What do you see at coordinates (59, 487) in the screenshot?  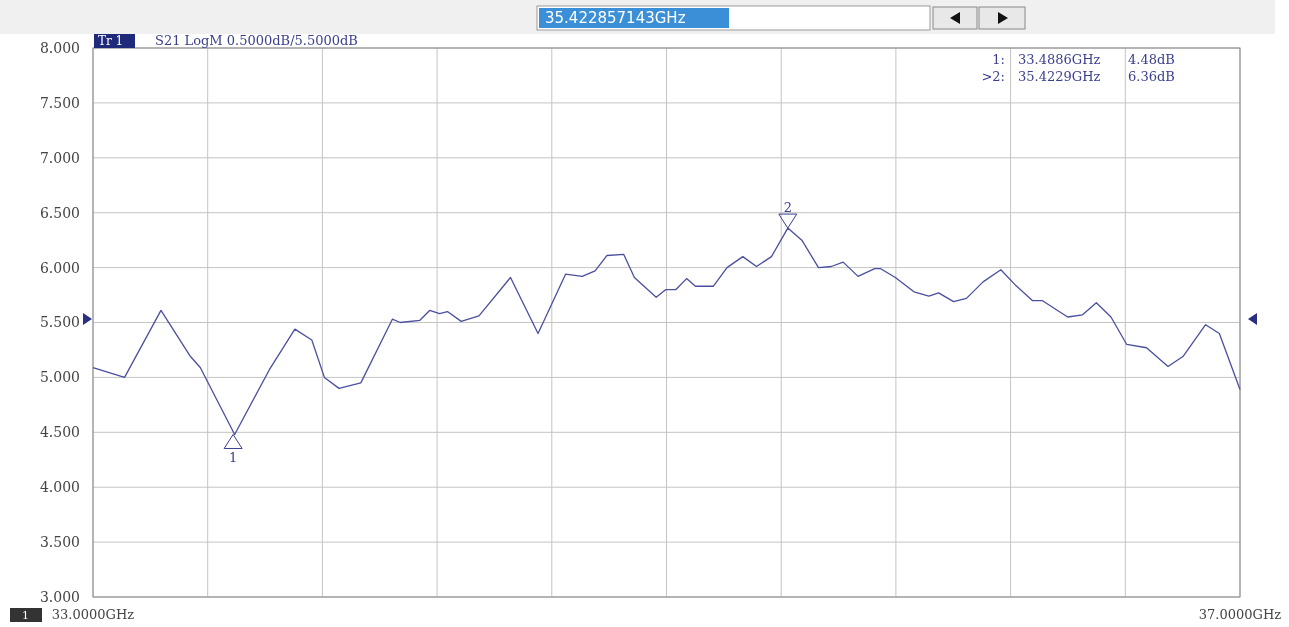 I see `y-tick-label: 4.000` at bounding box center [59, 487].